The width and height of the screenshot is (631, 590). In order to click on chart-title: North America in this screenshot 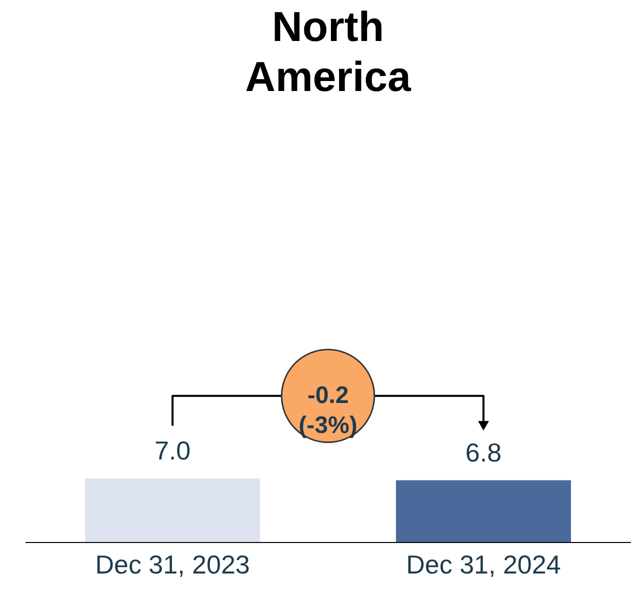, I will do `click(328, 51)`.